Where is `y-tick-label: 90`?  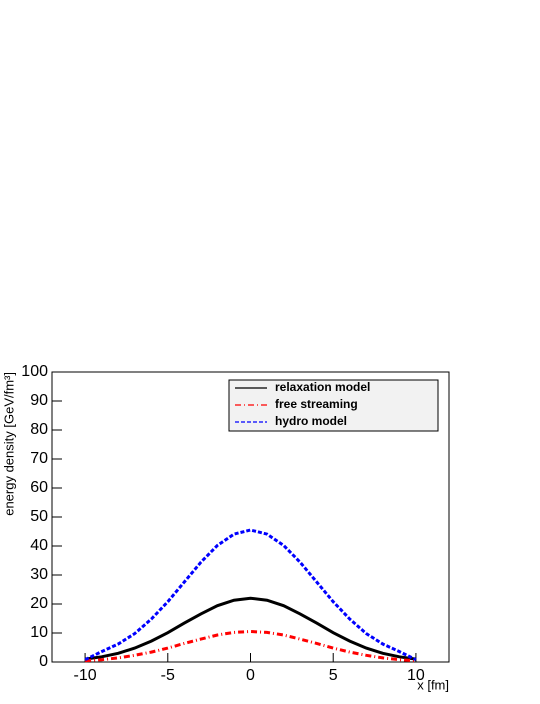
y-tick-label: 90 is located at coordinates (39, 400).